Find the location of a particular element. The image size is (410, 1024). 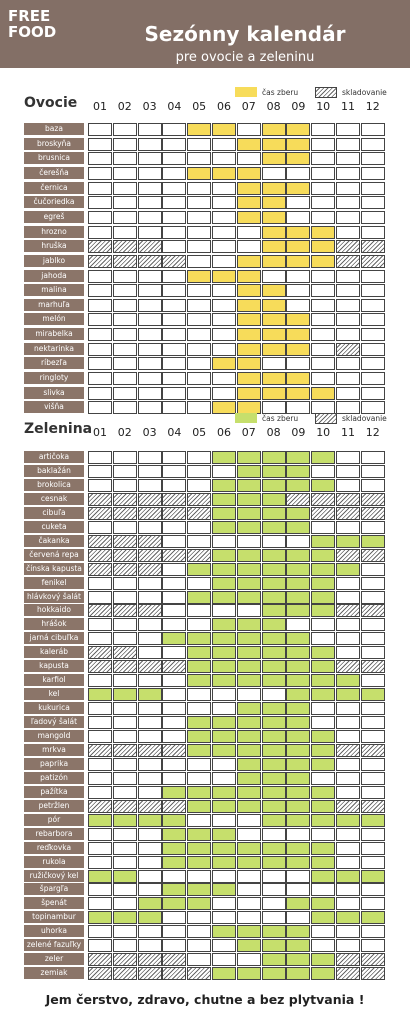

item-label: baklažán is located at coordinates (54, 470).